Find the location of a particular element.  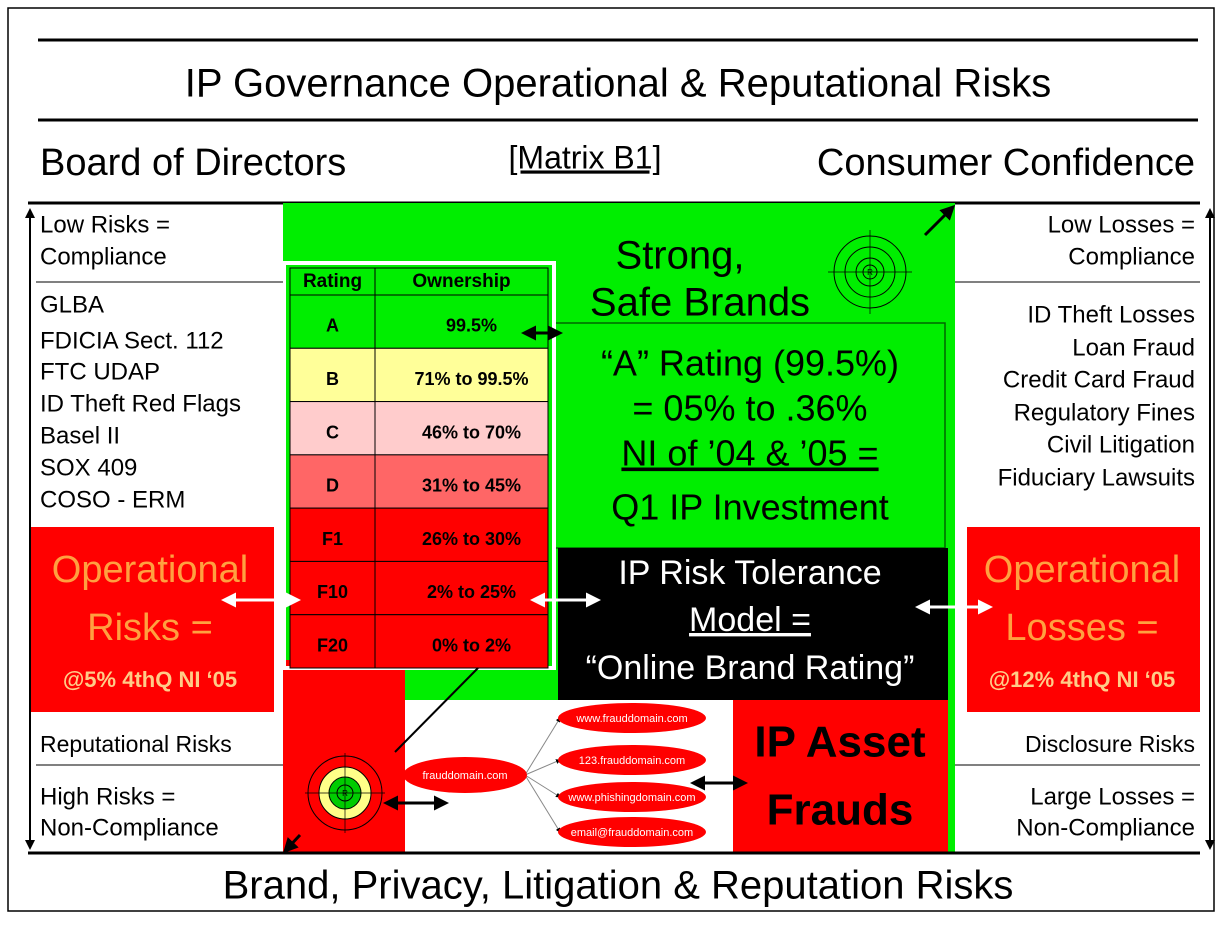

brands: Strong,Safe Brands is located at coordinates (700, 279).